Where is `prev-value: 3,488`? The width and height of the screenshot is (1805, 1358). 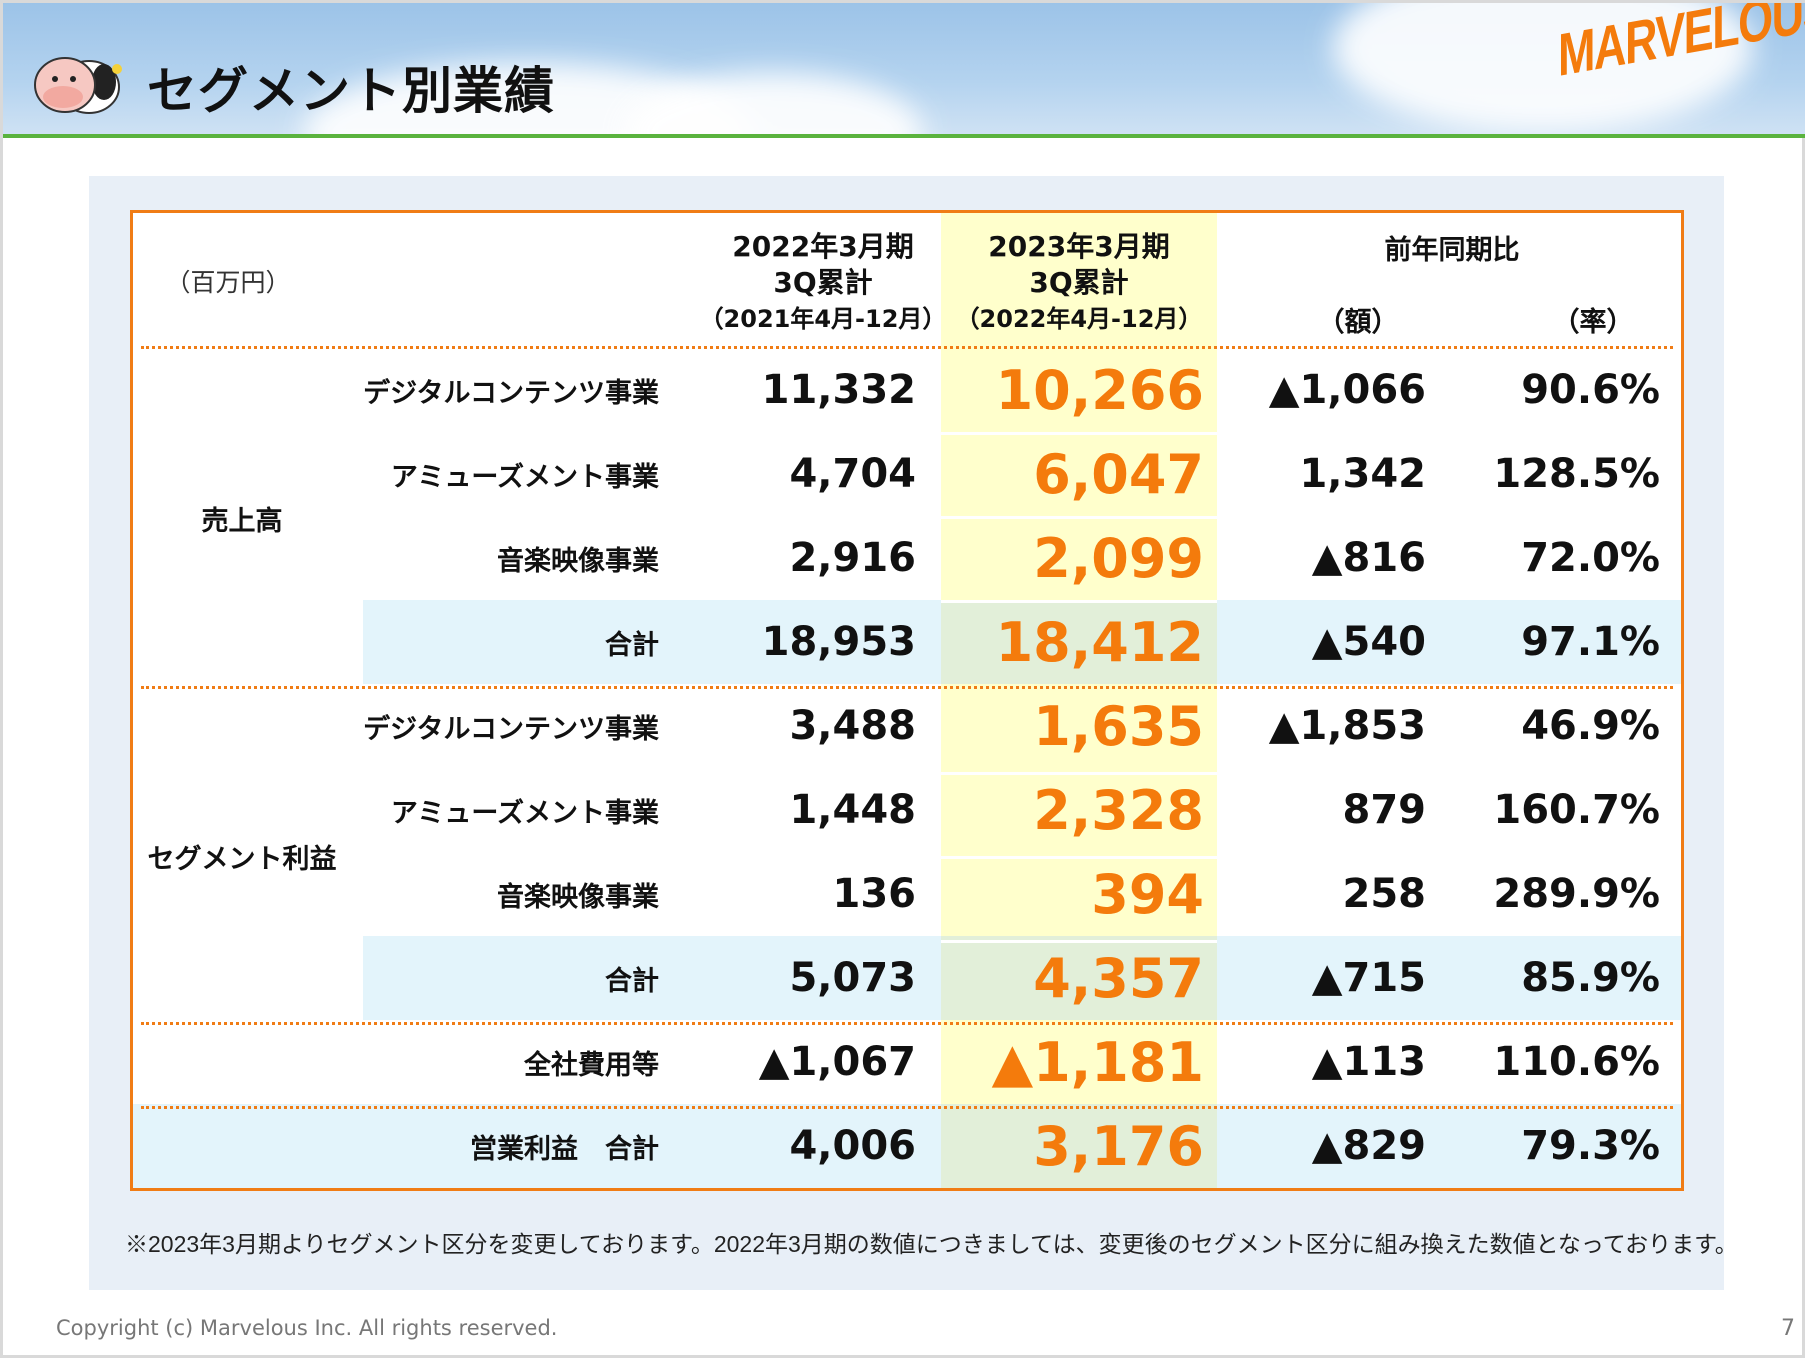
prev-value: 3,488 is located at coordinates (852, 726).